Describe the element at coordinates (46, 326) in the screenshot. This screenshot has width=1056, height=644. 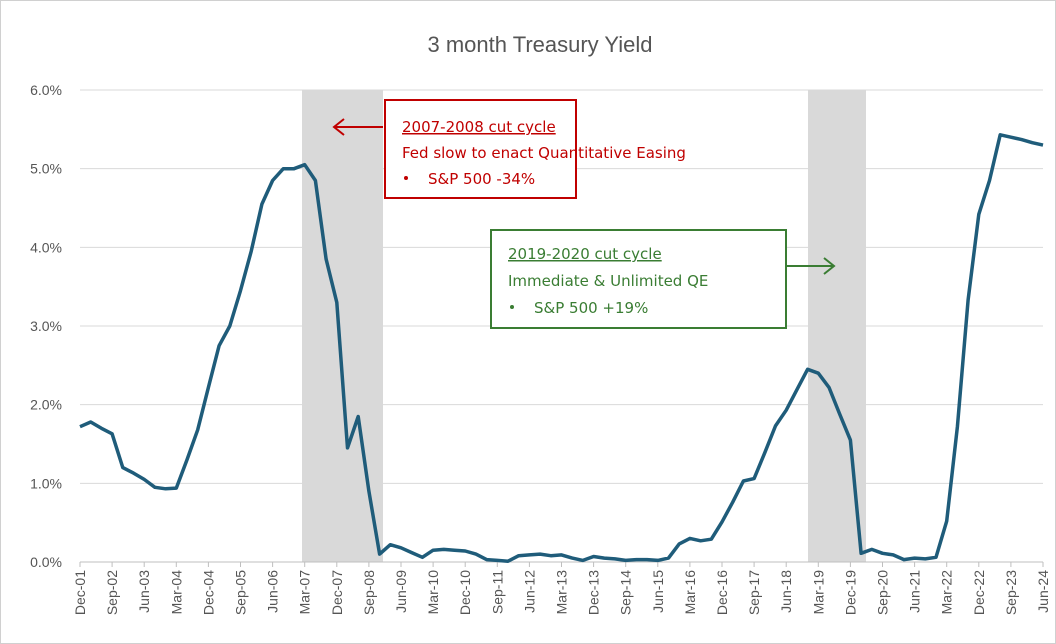
I see `y-tick-label: 3.0%` at that location.